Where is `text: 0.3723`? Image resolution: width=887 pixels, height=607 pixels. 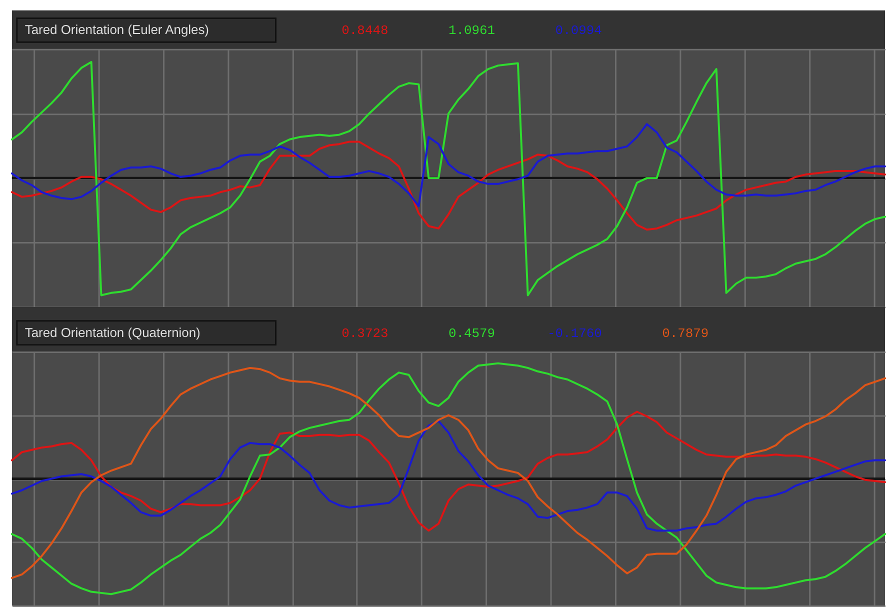 text: 0.3723 is located at coordinates (365, 333).